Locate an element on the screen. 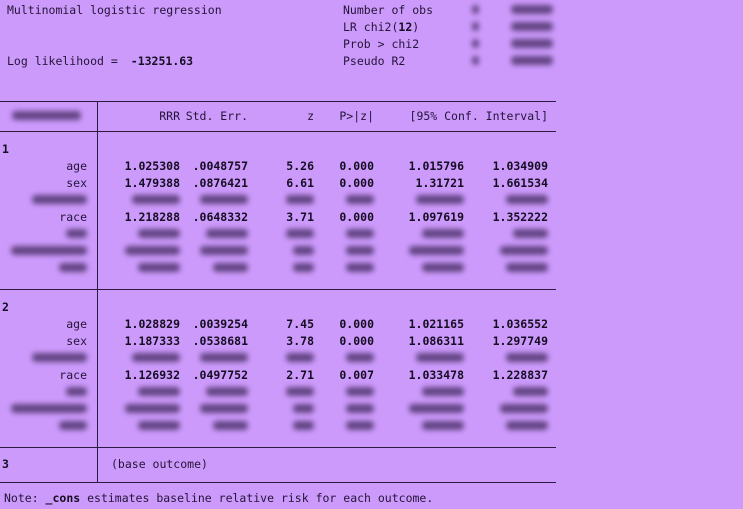  col-header-conf-interval: [95% Conf. Interval] is located at coordinates (478, 116).